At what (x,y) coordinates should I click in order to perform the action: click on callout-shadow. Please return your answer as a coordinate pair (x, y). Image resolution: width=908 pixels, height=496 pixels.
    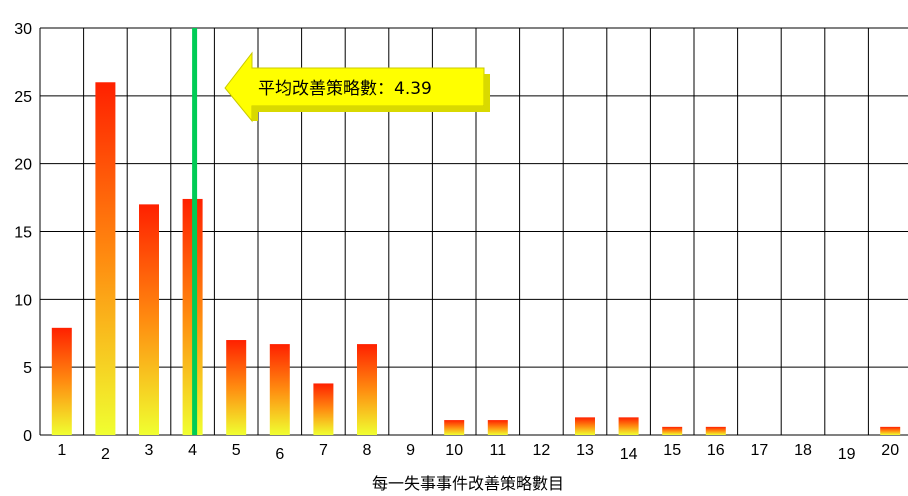
    Looking at the image, I should click on (371, 97).